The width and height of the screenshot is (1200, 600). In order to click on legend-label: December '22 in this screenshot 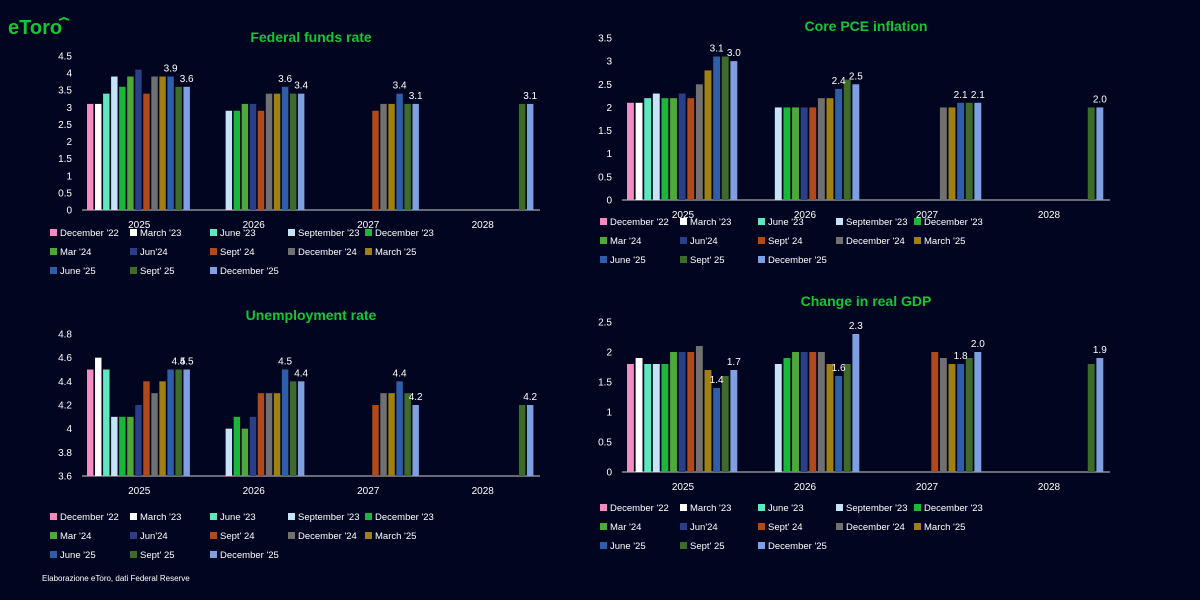, I will do `click(89, 233)`.